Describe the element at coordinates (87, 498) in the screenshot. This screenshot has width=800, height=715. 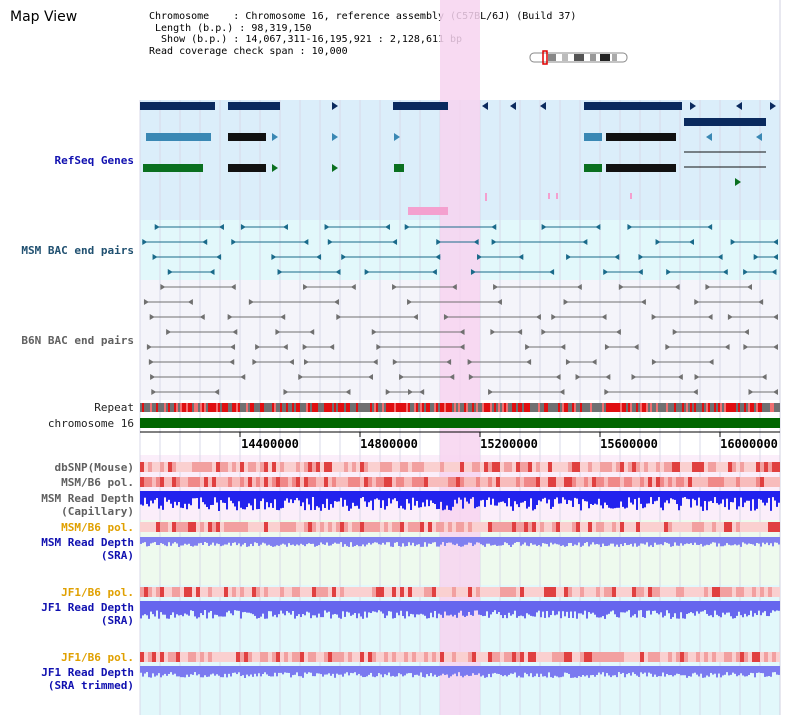
I see `msm-depth-capillary-label: MSM Read Depth` at that location.